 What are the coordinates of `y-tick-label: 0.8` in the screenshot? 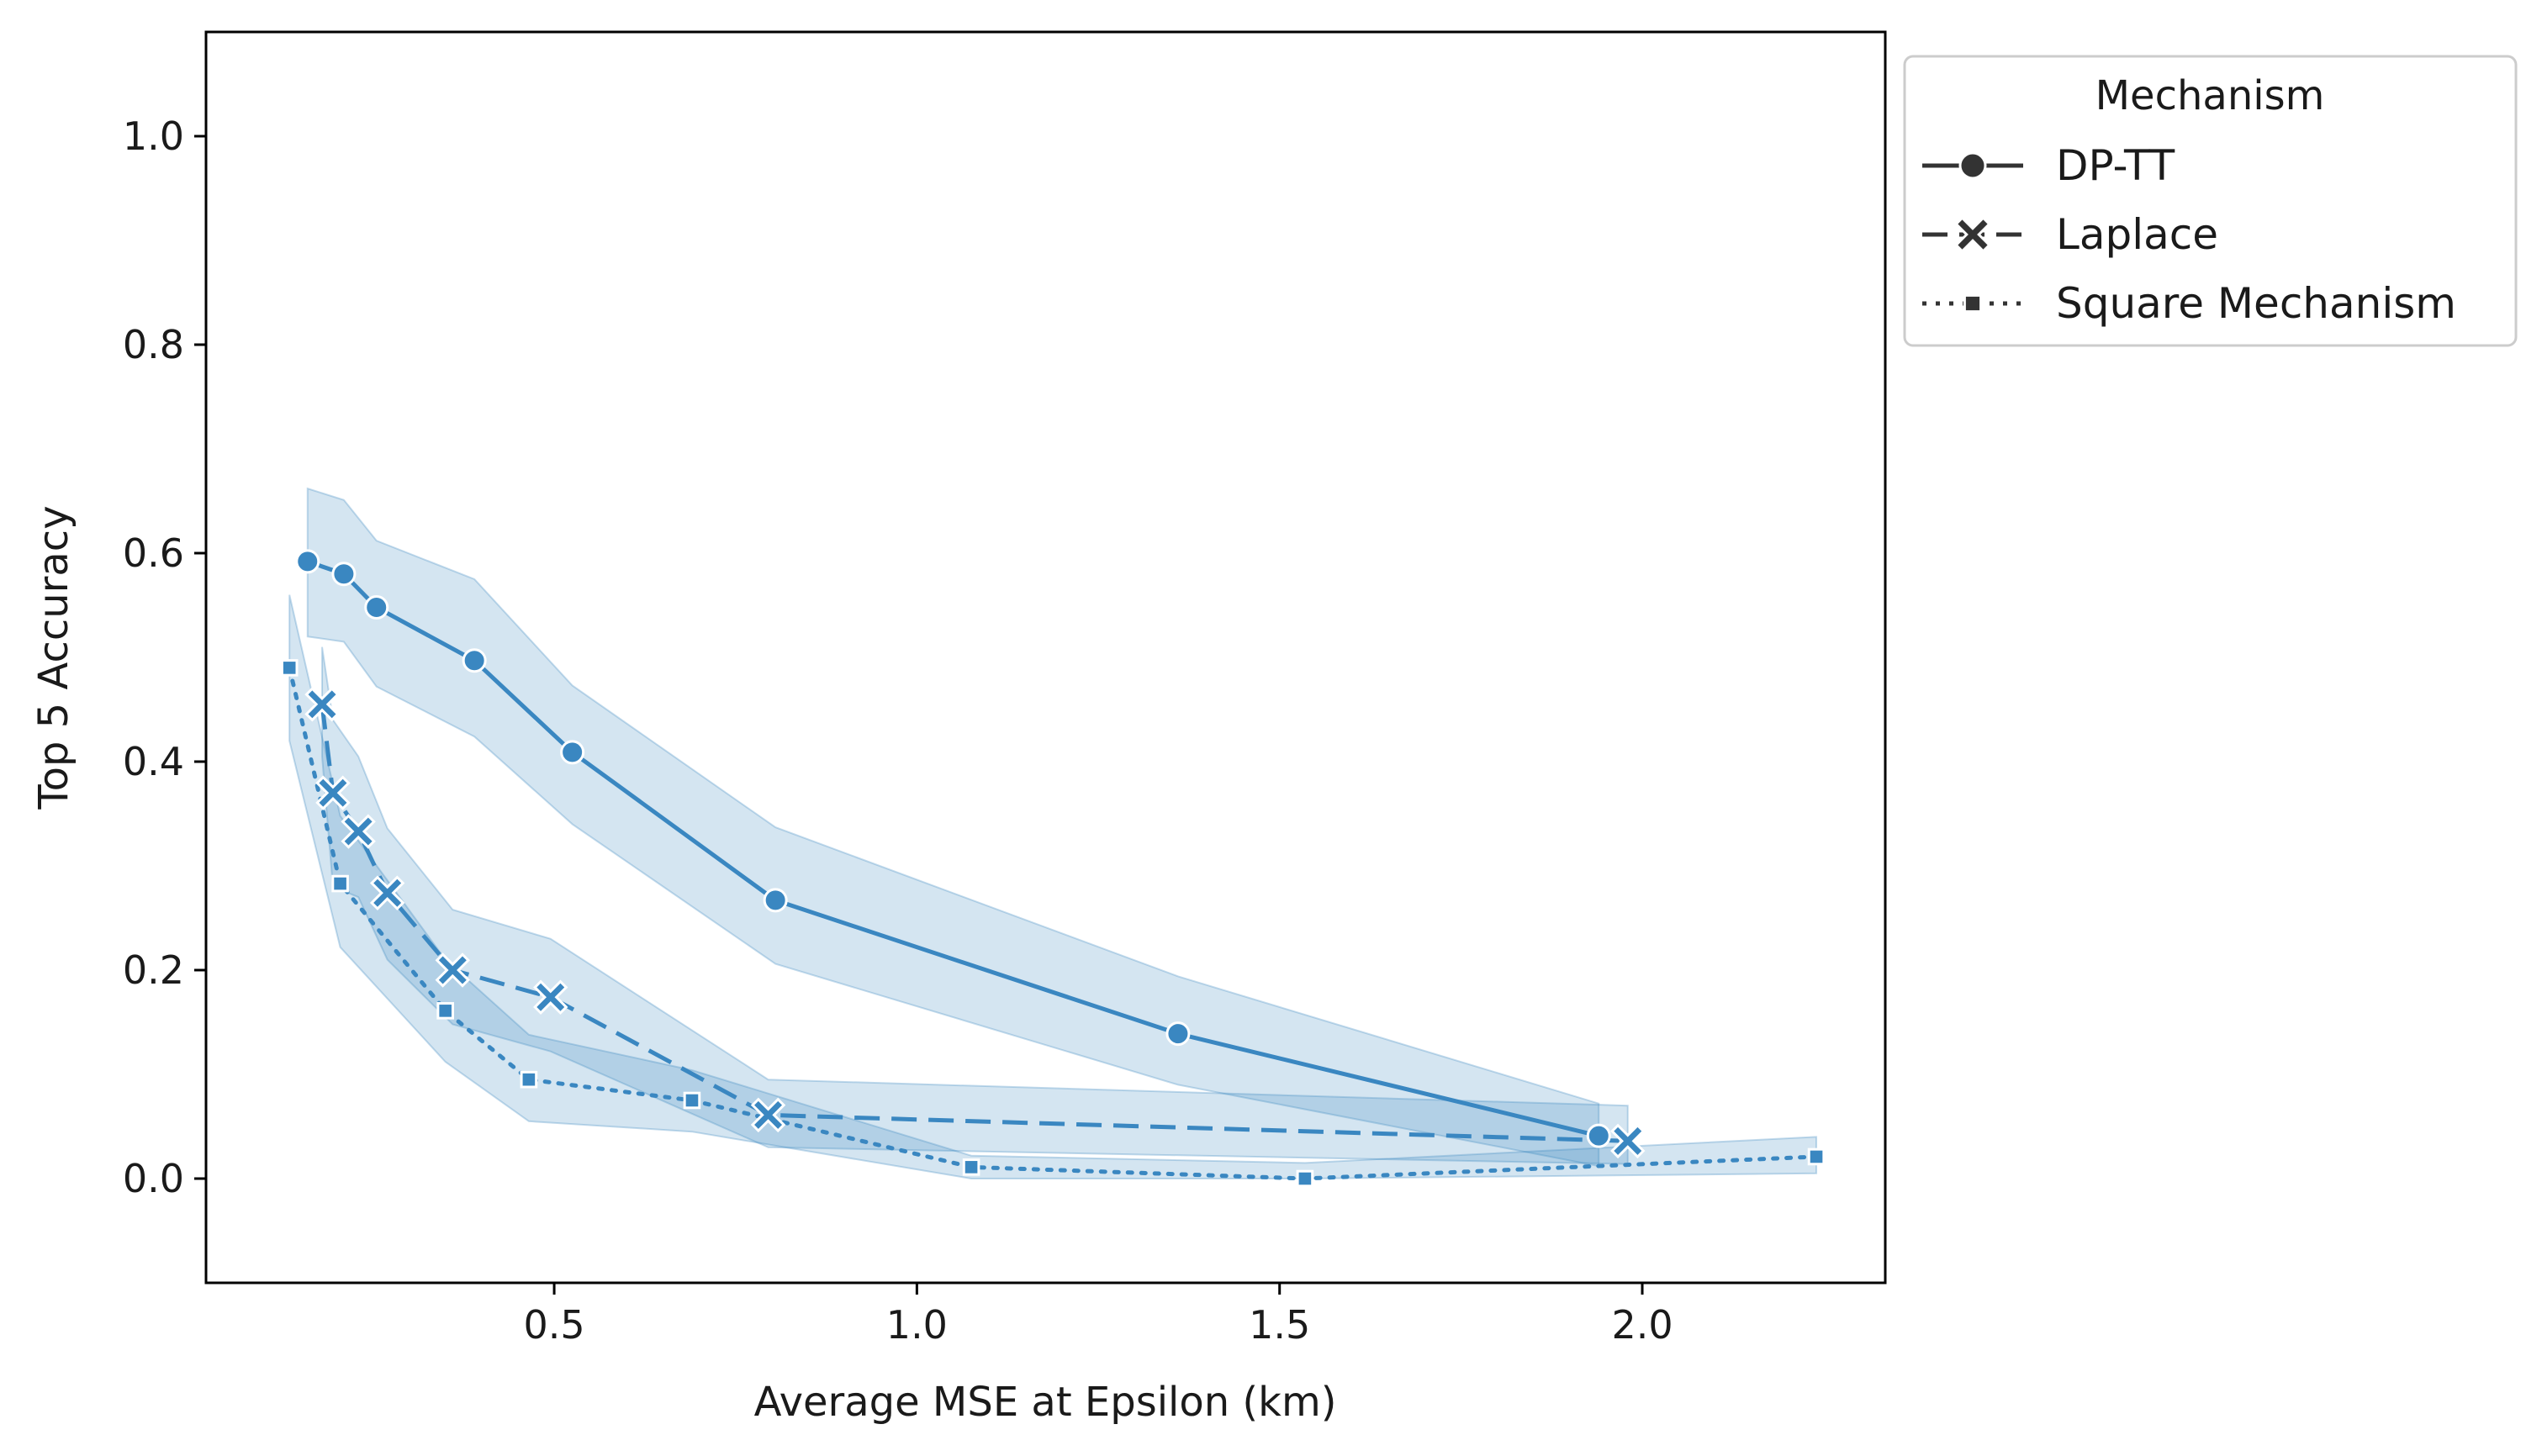 It's located at (153, 344).